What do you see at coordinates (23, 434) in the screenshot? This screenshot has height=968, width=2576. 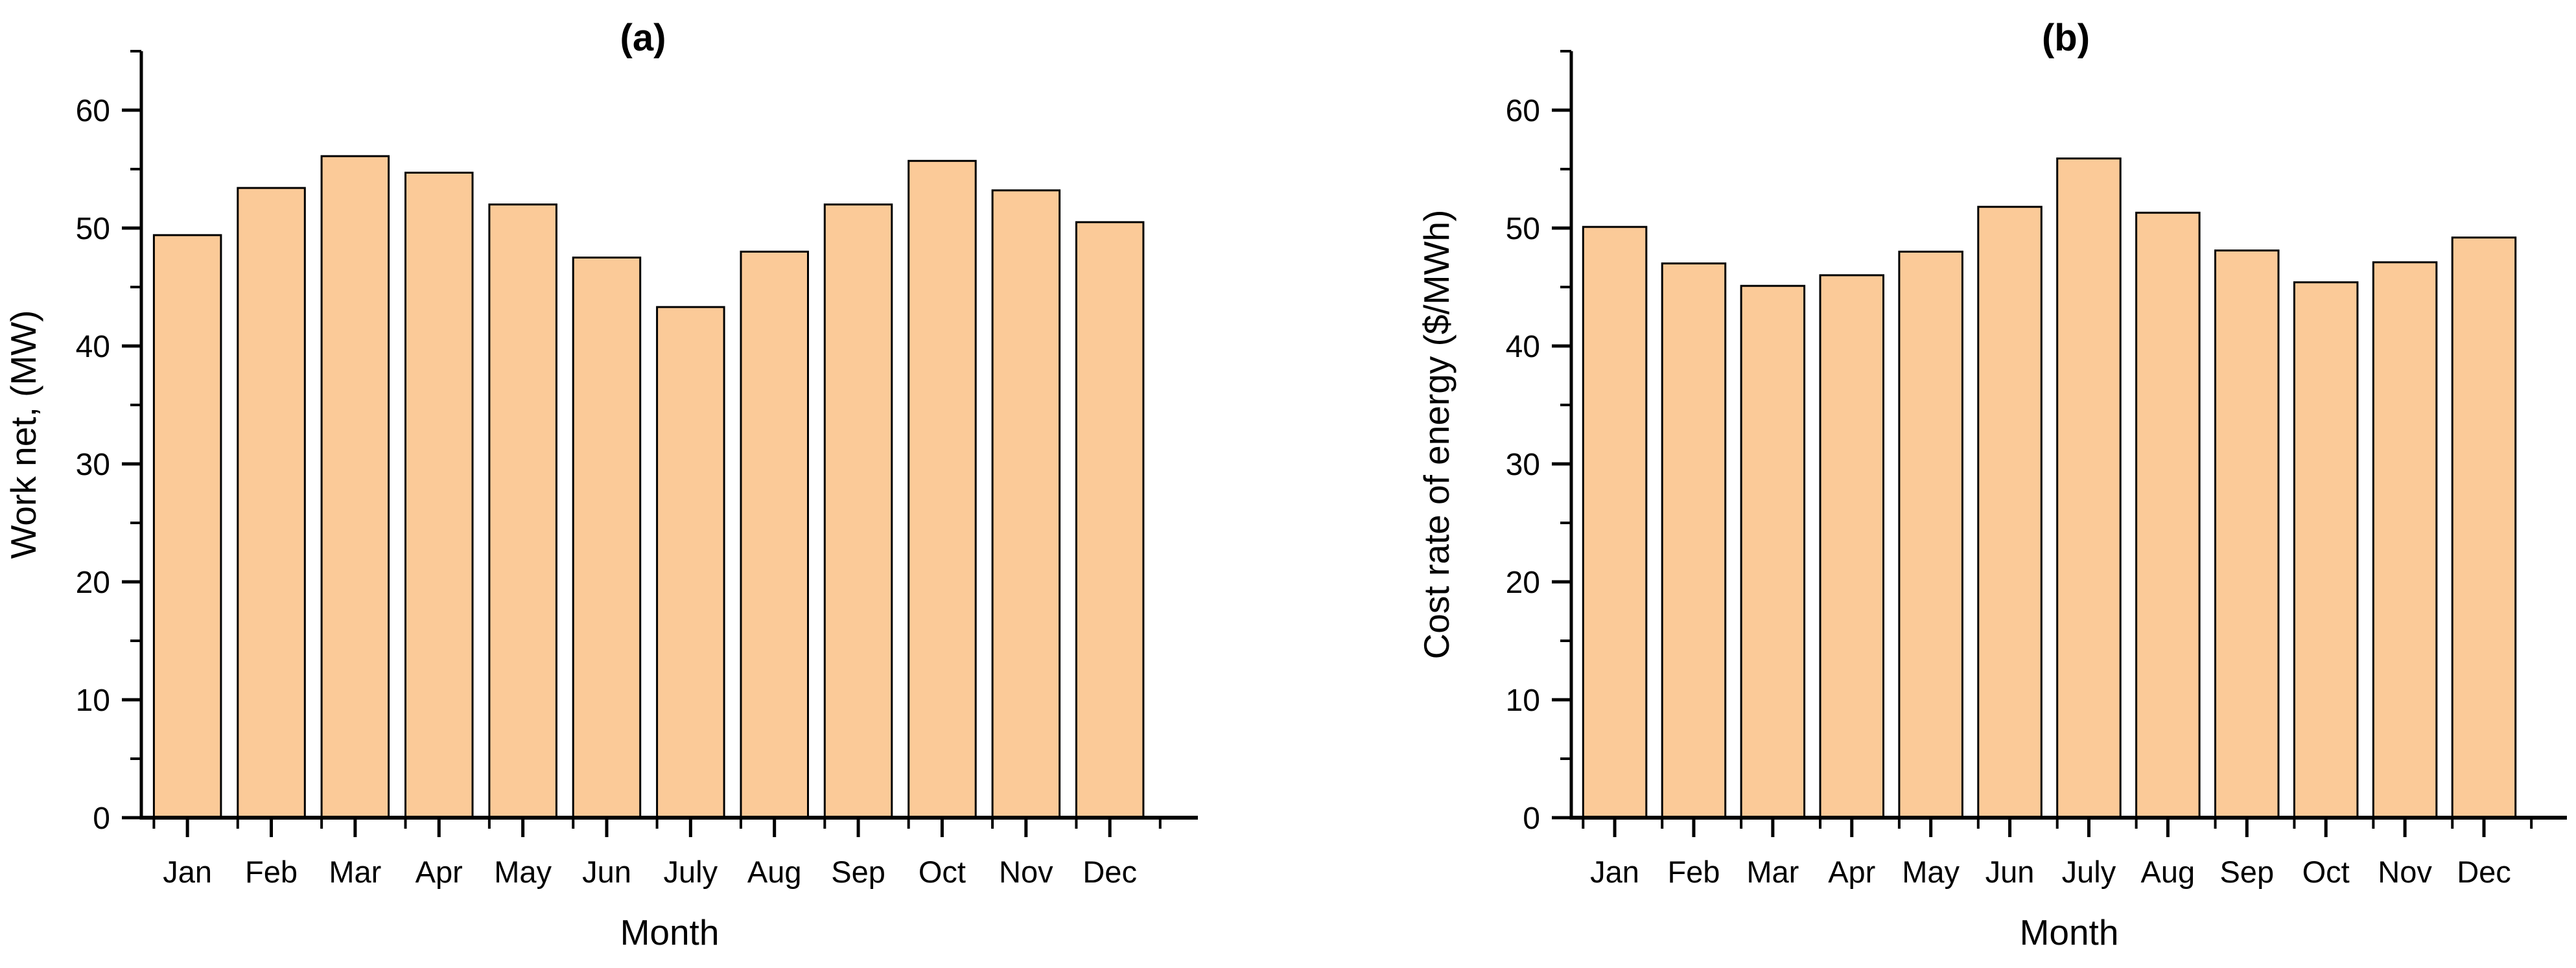 I see `y-axis-title: Work net, (MW)` at bounding box center [23, 434].